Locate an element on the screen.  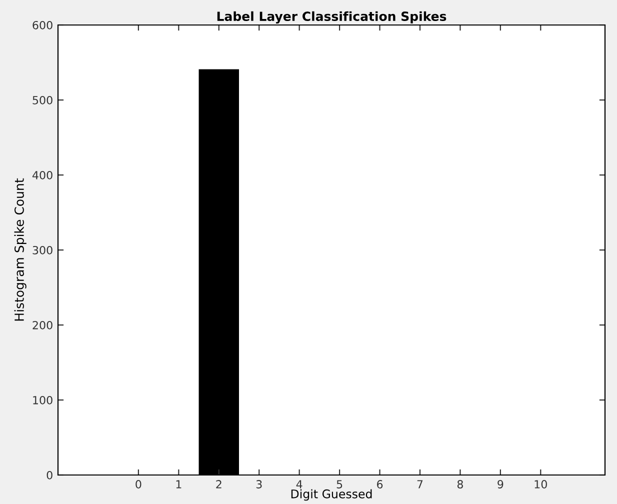
y-tick-label: 100 is located at coordinates (42, 400).